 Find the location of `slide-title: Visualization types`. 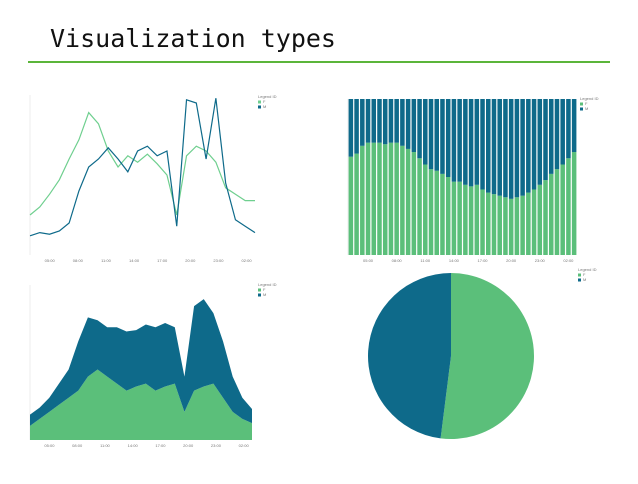

slide-title: Visualization types is located at coordinates (193, 38).